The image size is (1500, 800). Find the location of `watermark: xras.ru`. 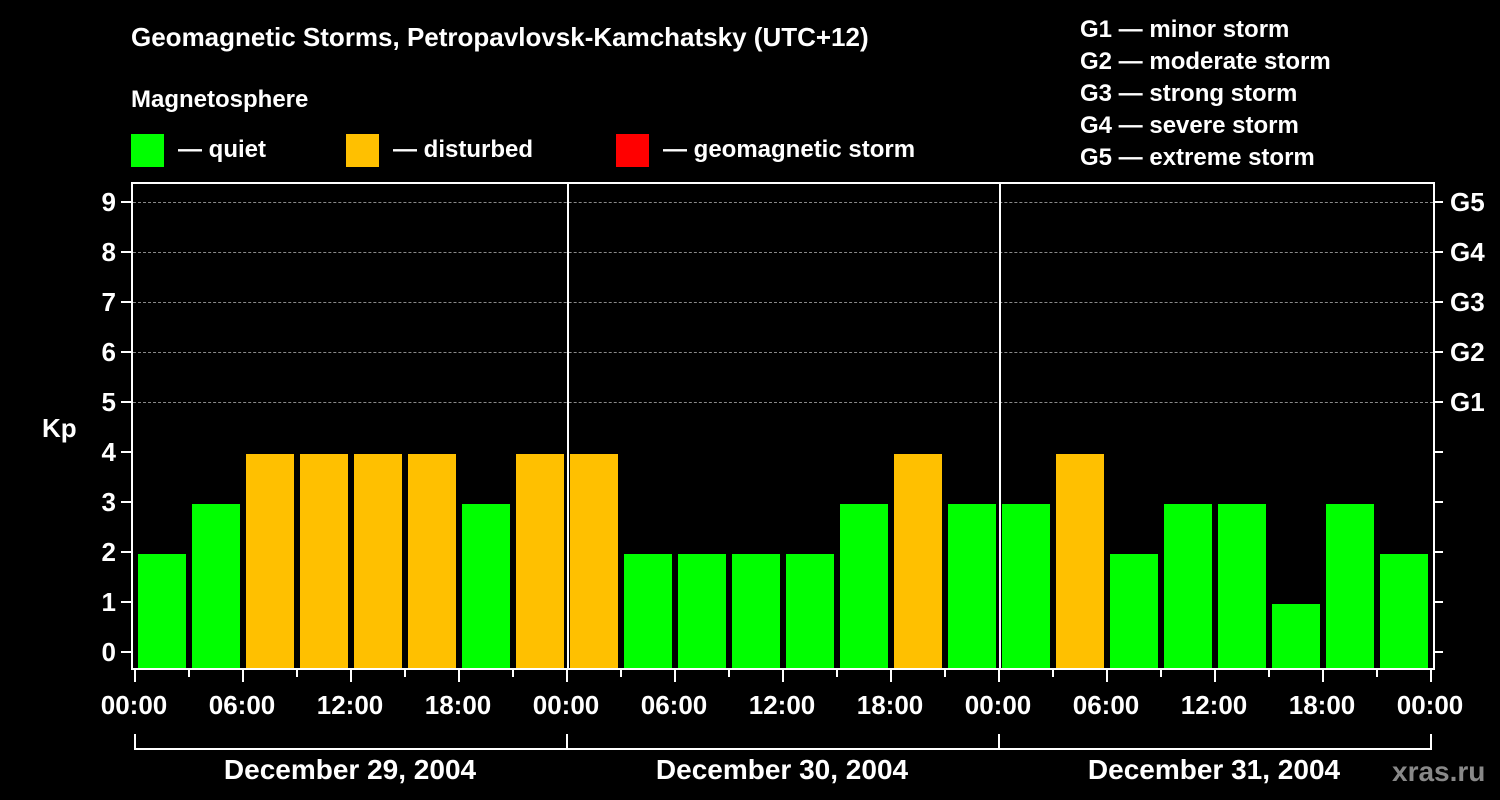

watermark: xras.ru is located at coordinates (1439, 771).